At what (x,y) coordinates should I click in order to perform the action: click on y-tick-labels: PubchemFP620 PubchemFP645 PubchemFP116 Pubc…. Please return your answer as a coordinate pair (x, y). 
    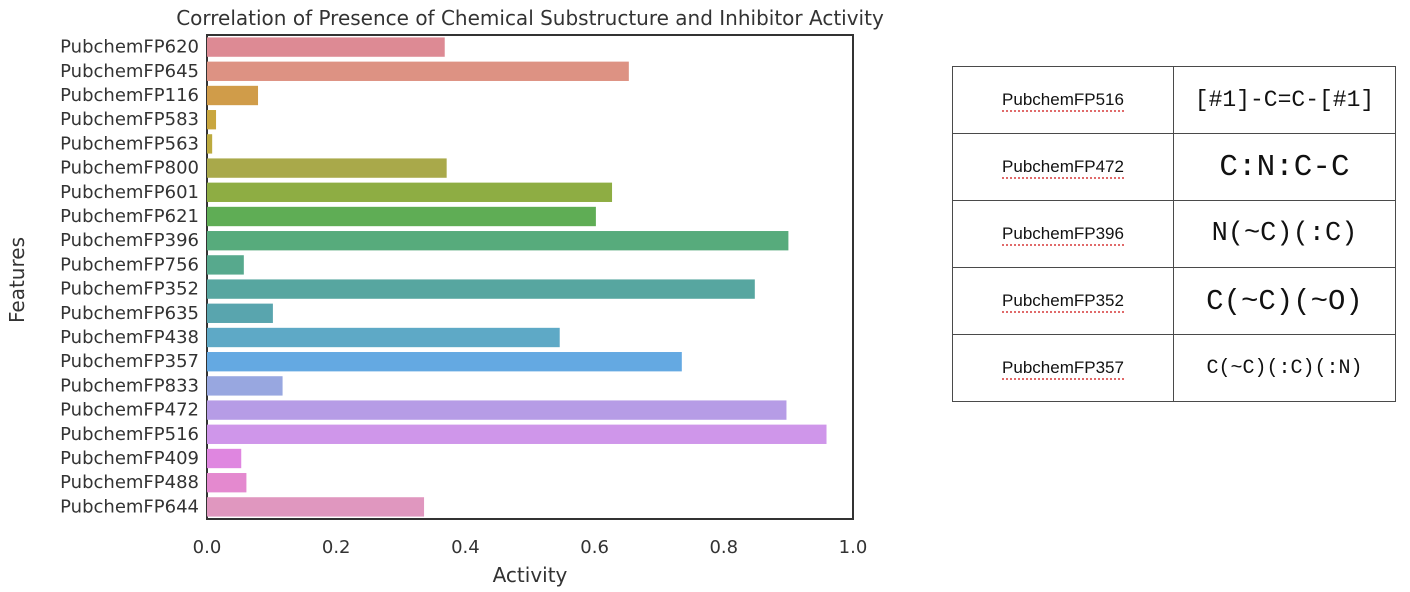
    Looking at the image, I should click on (129, 277).